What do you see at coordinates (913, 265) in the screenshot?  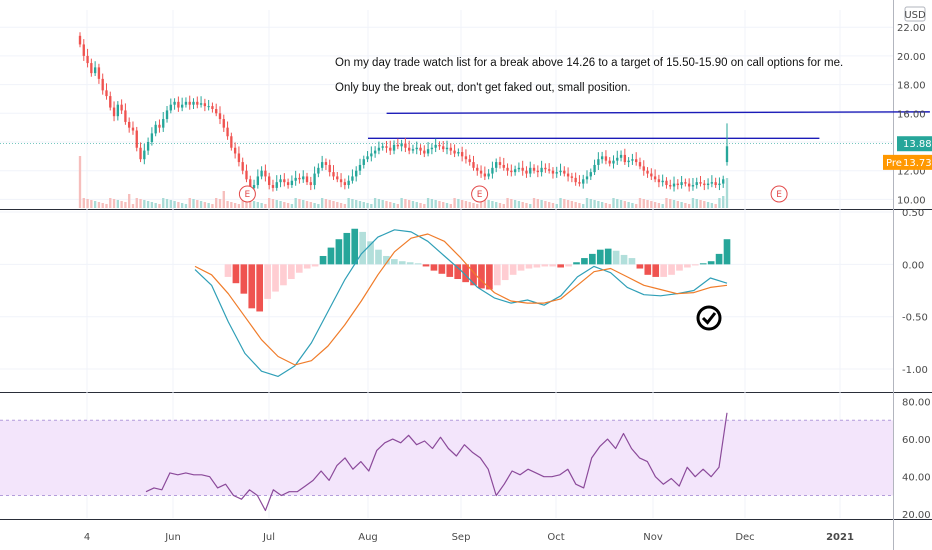 I see `macd-tick-label: 0.00` at bounding box center [913, 265].